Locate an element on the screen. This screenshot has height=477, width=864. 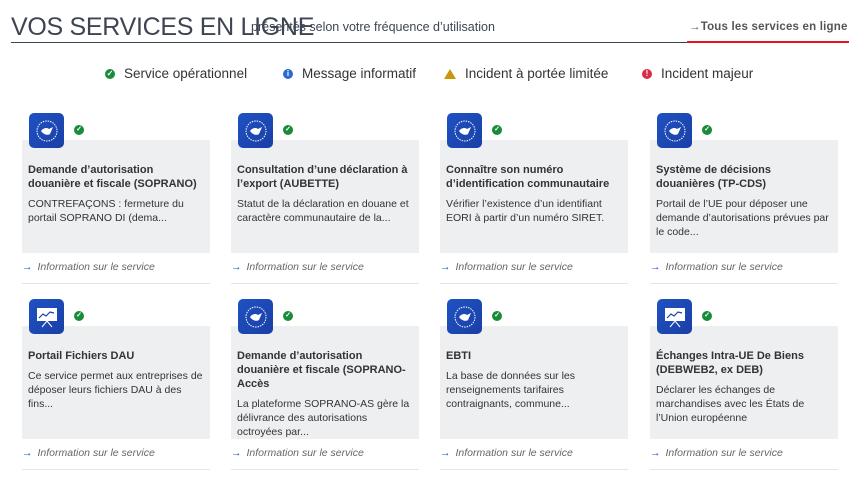
info-circle-icon: i is located at coordinates (288, 73).